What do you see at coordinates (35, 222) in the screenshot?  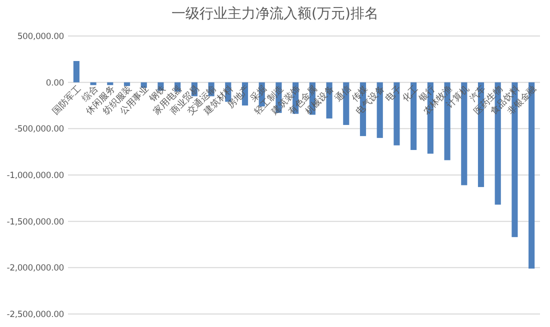 I see `y-tick-label: -1,500,000.00` at bounding box center [35, 222].